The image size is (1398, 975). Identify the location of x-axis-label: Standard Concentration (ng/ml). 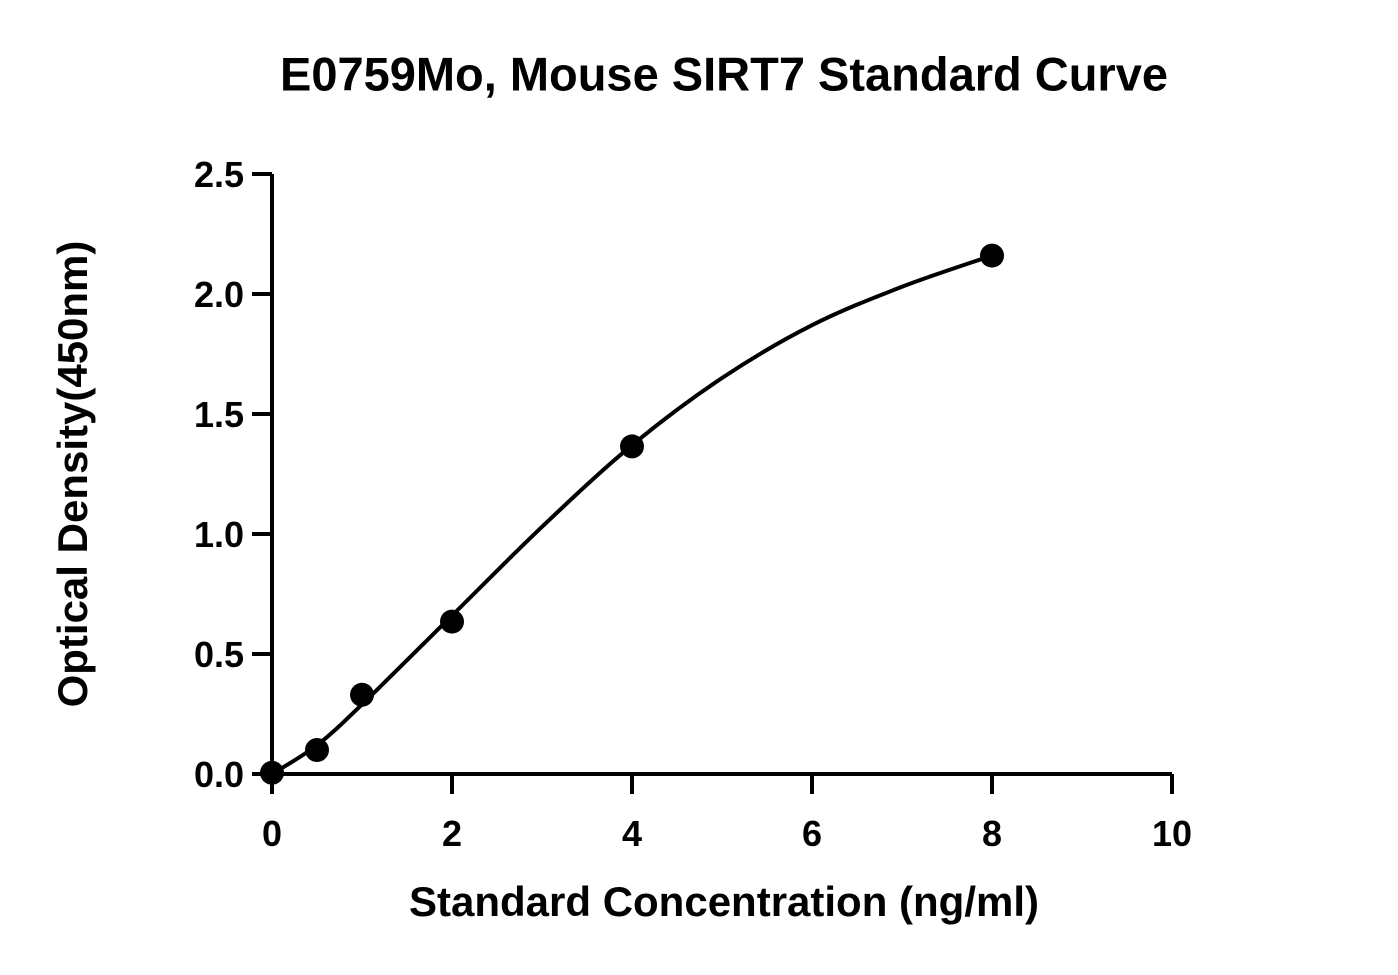
(724, 901).